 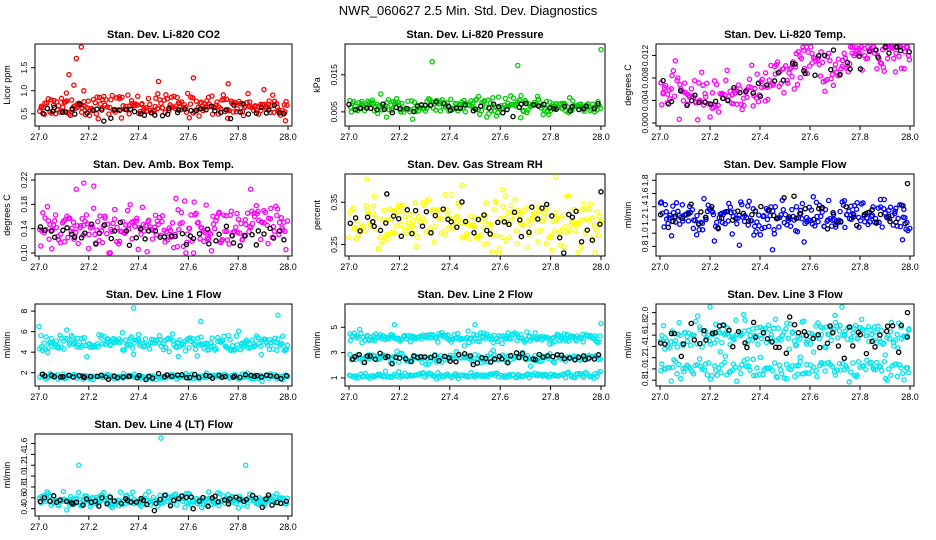 What do you see at coordinates (334, 112) in the screenshot?
I see `y-tick-label: 0.005` at bounding box center [334, 112].